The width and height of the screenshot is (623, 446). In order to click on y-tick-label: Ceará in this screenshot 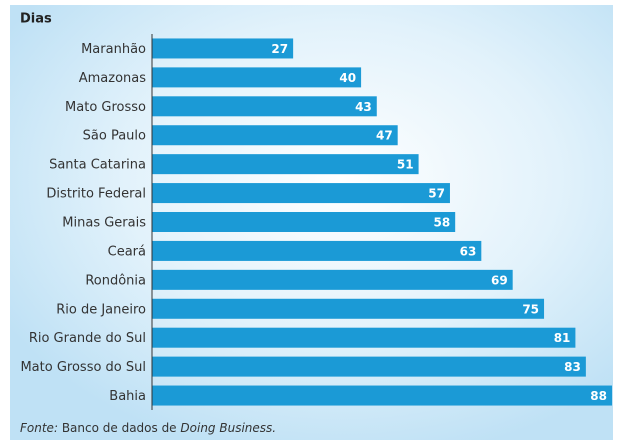, I will do `click(127, 251)`.